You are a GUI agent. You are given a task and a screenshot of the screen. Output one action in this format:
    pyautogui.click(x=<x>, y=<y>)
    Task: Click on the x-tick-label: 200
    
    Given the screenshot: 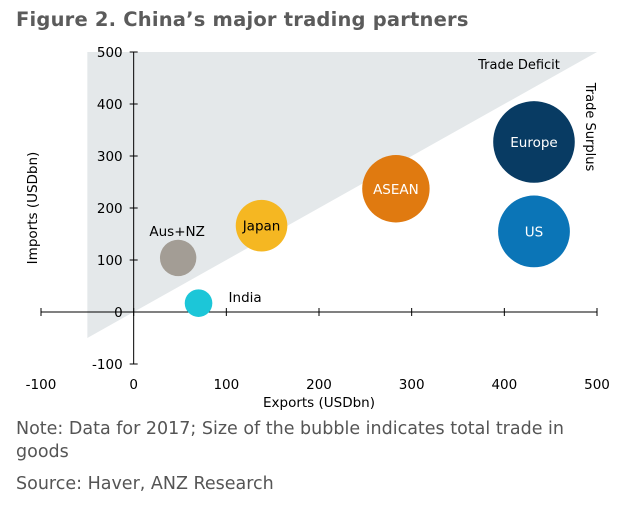 What is the action you would take?
    pyautogui.click(x=319, y=385)
    